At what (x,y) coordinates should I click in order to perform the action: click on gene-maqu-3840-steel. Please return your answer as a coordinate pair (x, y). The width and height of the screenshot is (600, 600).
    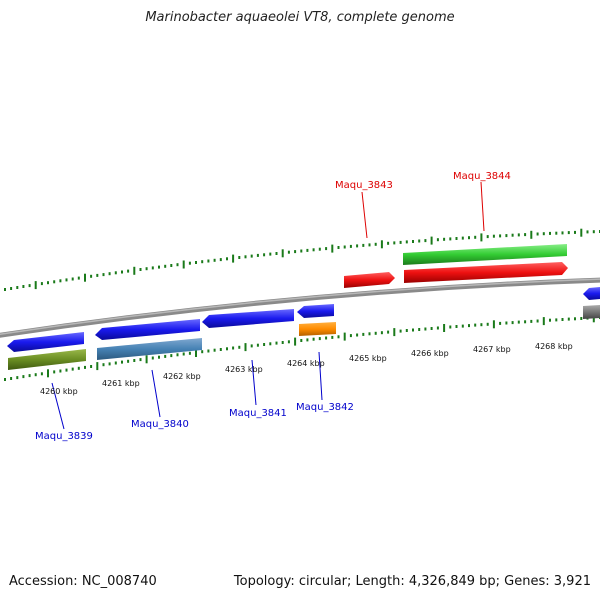
    Looking at the image, I should click on (149, 349).